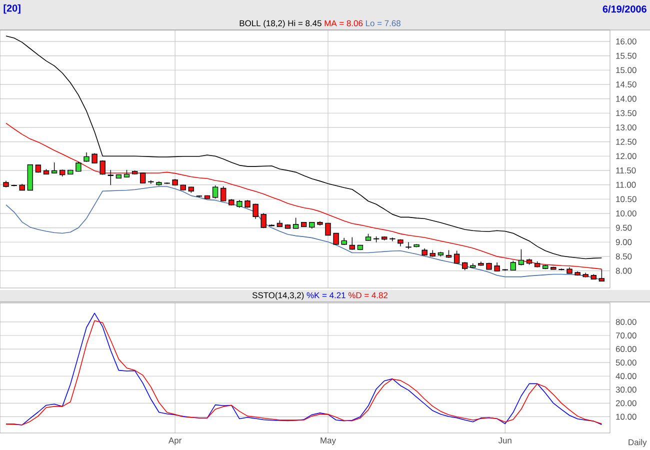  I want to click on y-tick-label: 11.50, so click(626, 170).